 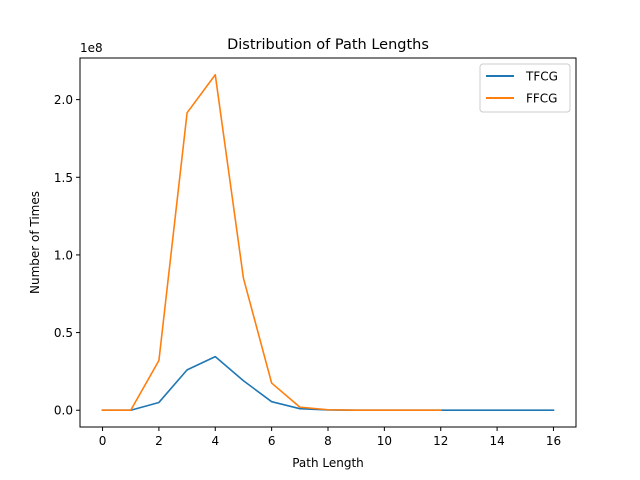 What do you see at coordinates (553, 441) in the screenshot?
I see `x-tick-label: 16` at bounding box center [553, 441].